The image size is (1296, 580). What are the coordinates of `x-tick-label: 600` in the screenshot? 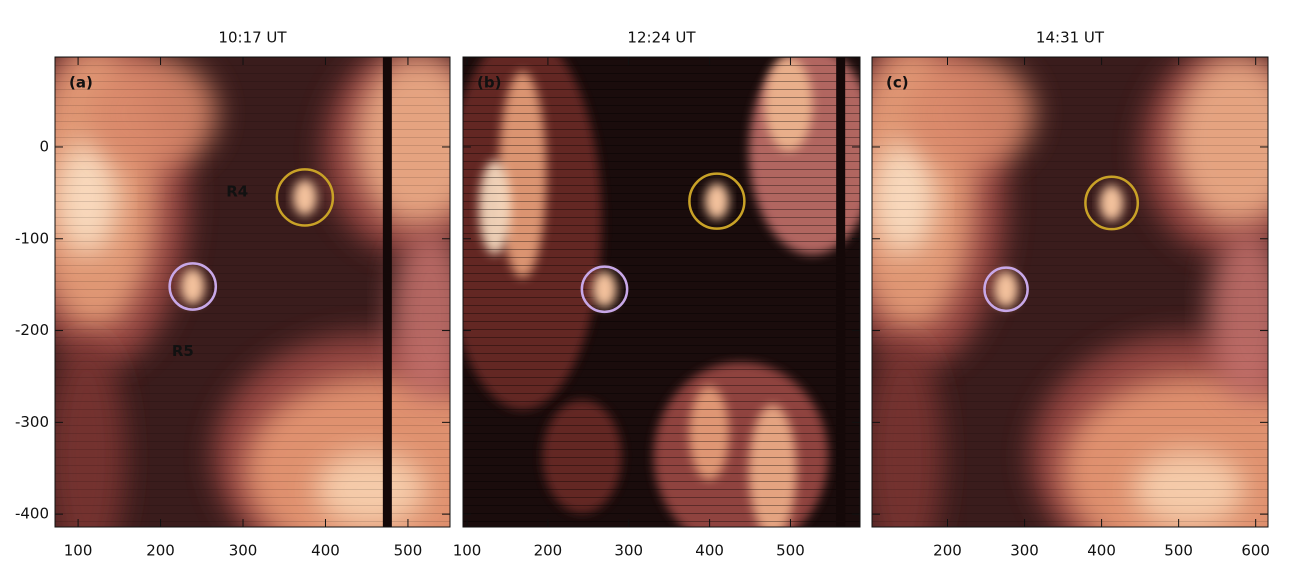 It's located at (1255, 551).